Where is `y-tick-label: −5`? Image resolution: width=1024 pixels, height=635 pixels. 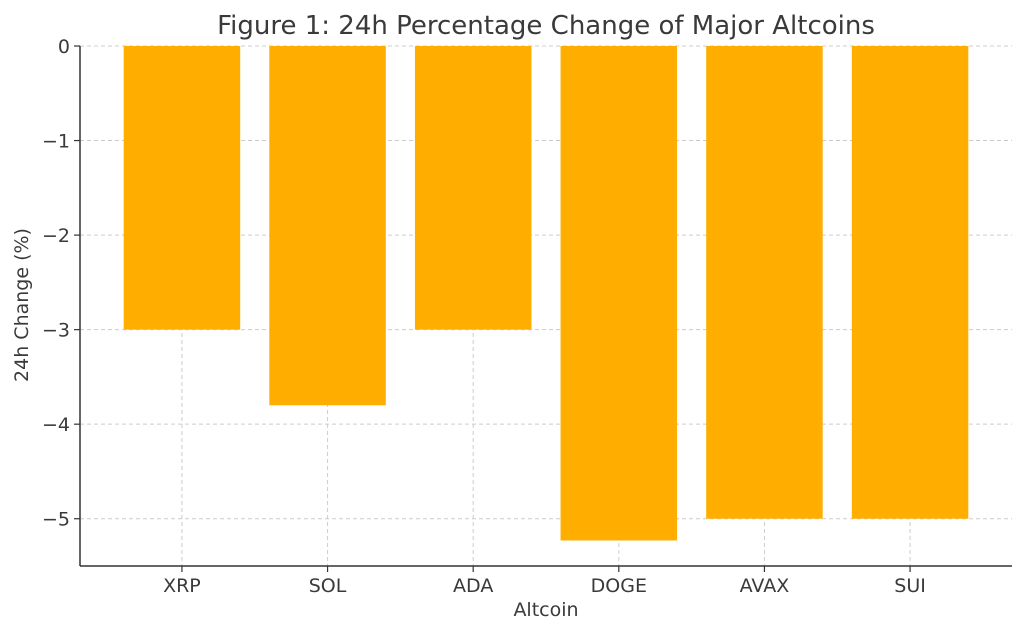
y-tick-label: −5 is located at coordinates (56, 520).